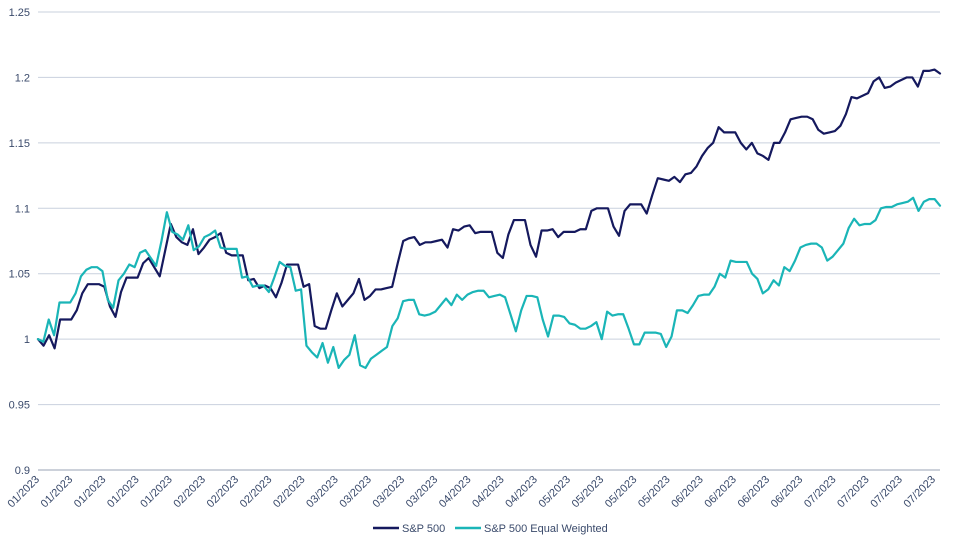 The width and height of the screenshot is (960, 545). I want to click on y-tick-label: 1, so click(27, 340).